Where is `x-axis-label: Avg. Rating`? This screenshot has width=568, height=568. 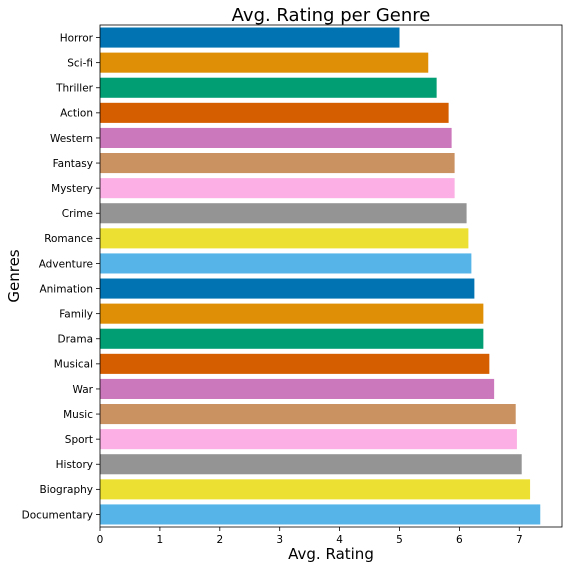
x-axis-label: Avg. Rating is located at coordinates (331, 554).